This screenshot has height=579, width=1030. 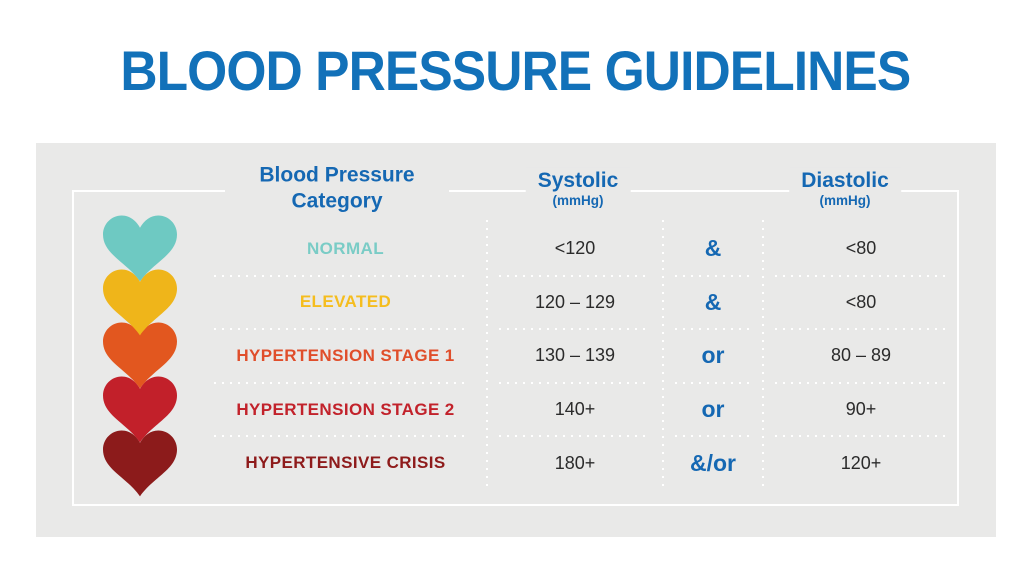 I want to click on systolic-value: 120 – 129, so click(x=575, y=301).